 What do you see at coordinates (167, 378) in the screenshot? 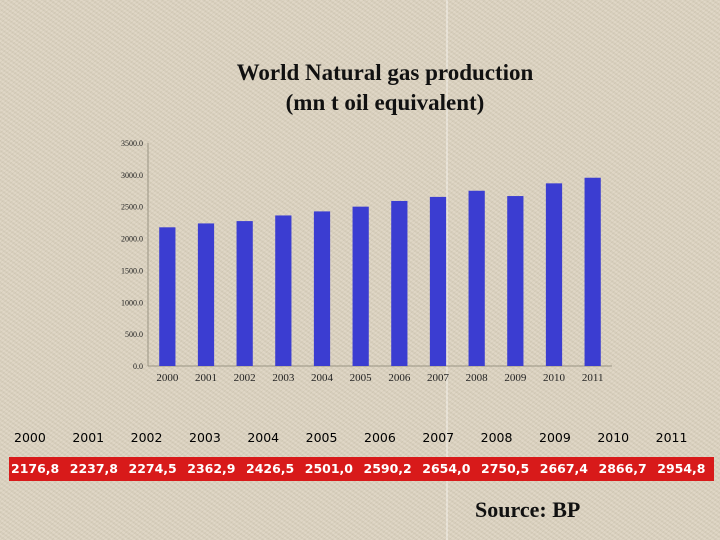
I see `x-tick-label: 2000` at bounding box center [167, 378].